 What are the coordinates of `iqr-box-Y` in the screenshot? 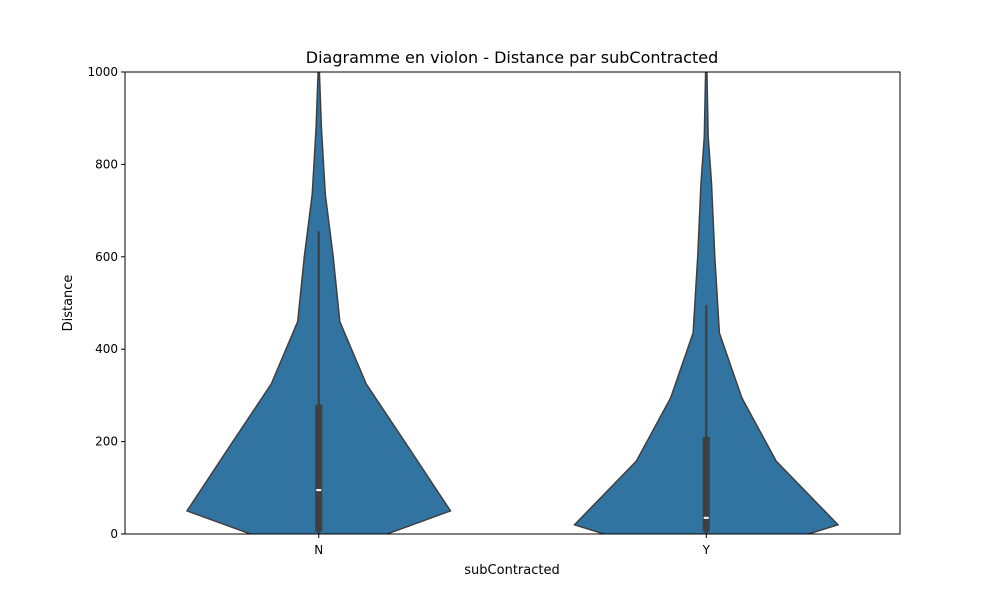 It's located at (706, 484).